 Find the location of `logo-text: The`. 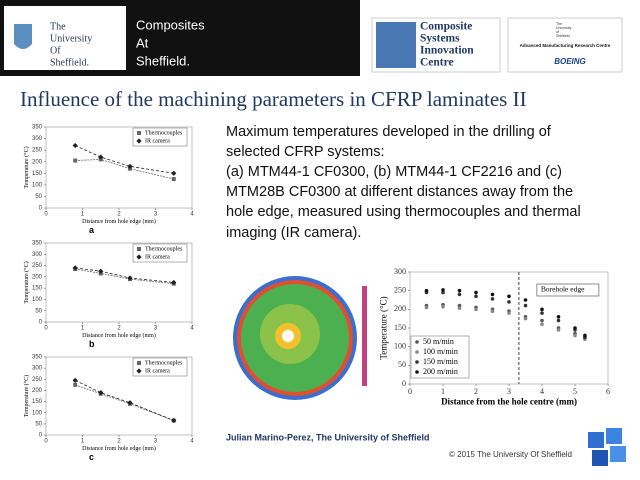

logo-text: The is located at coordinates (58, 26).